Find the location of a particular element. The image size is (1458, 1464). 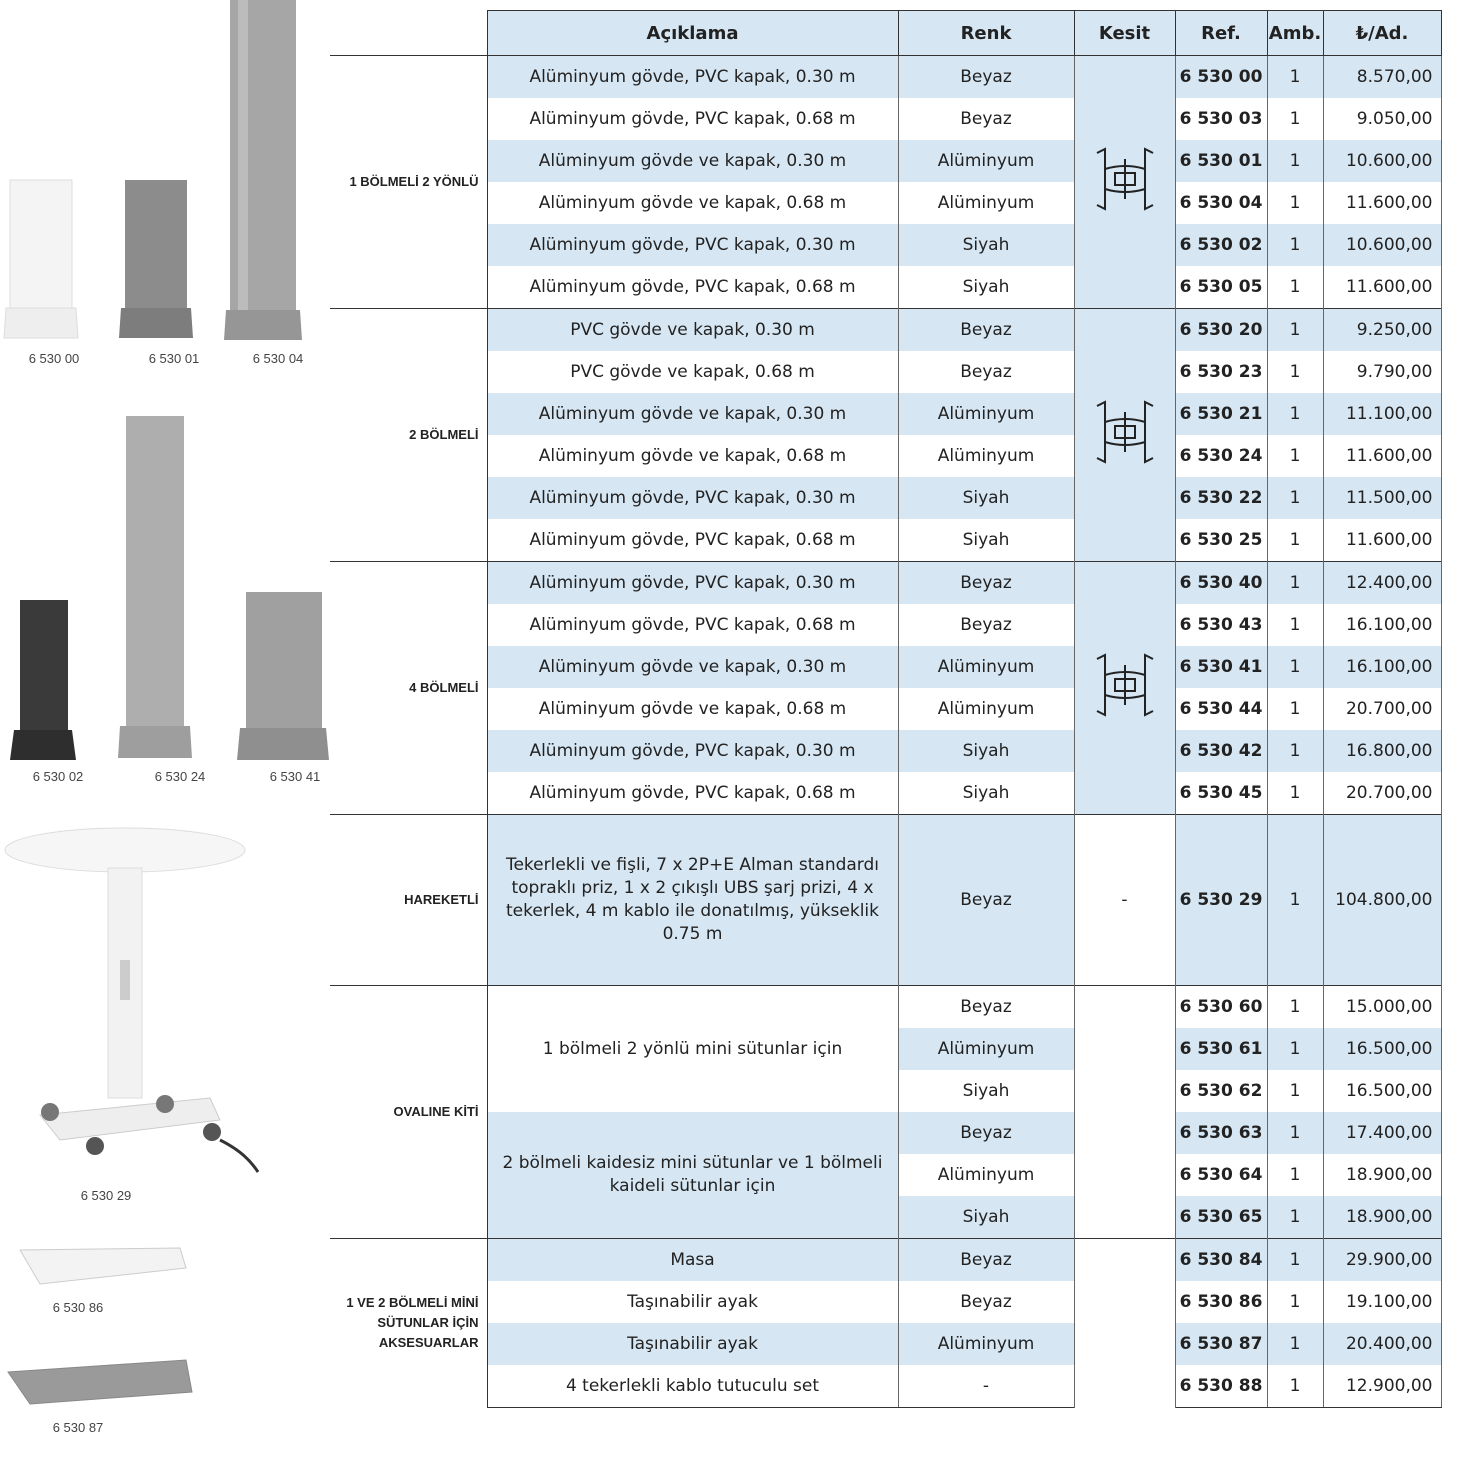

table-row: Alüminyum 6 530 64 1 18.900,00 is located at coordinates (886, 1175).